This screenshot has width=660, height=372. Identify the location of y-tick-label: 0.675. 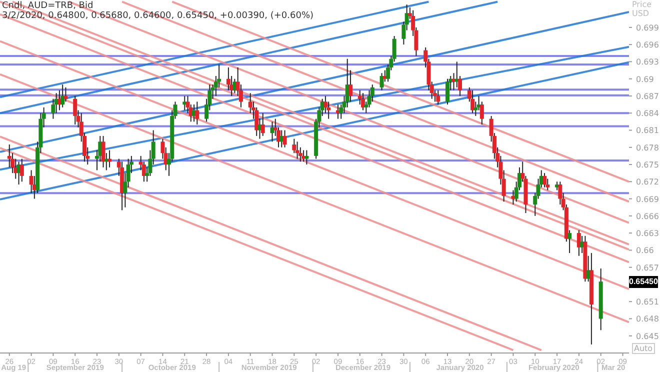
(647, 165).